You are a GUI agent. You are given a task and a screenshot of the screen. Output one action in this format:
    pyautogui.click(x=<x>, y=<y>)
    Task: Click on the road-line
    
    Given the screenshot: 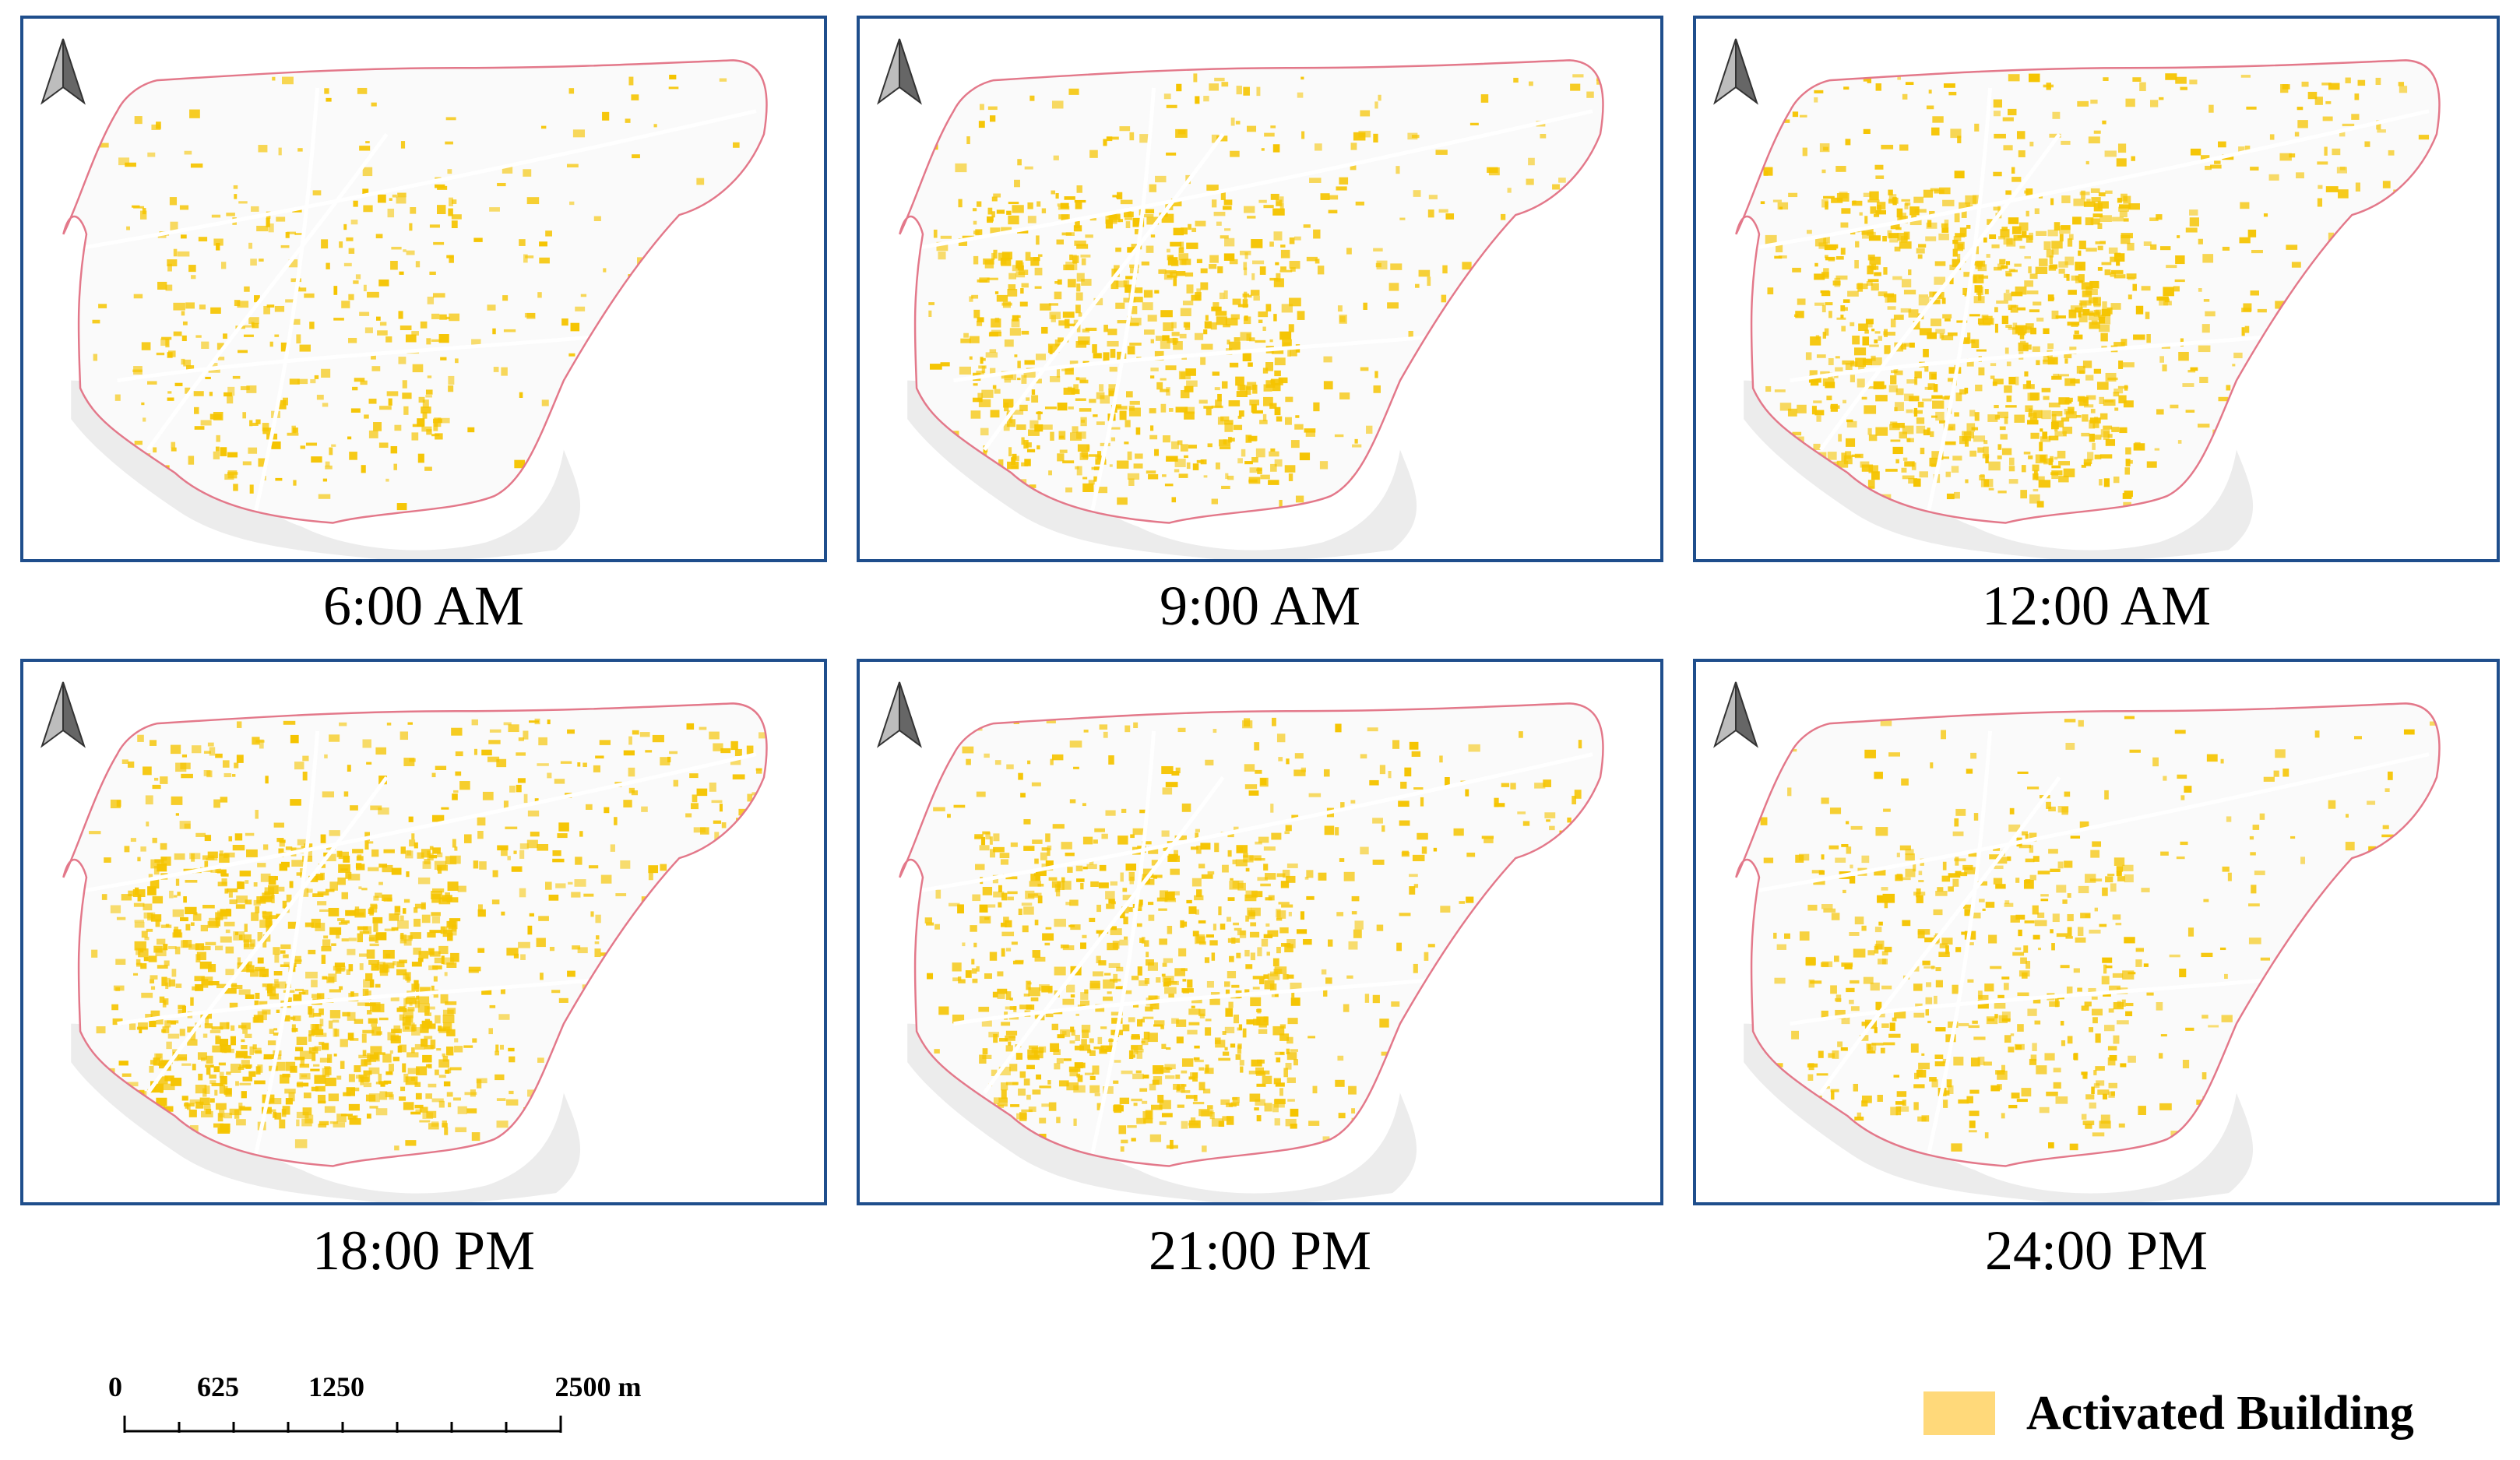 What is the action you would take?
    pyautogui.click(x=1960, y=299)
    